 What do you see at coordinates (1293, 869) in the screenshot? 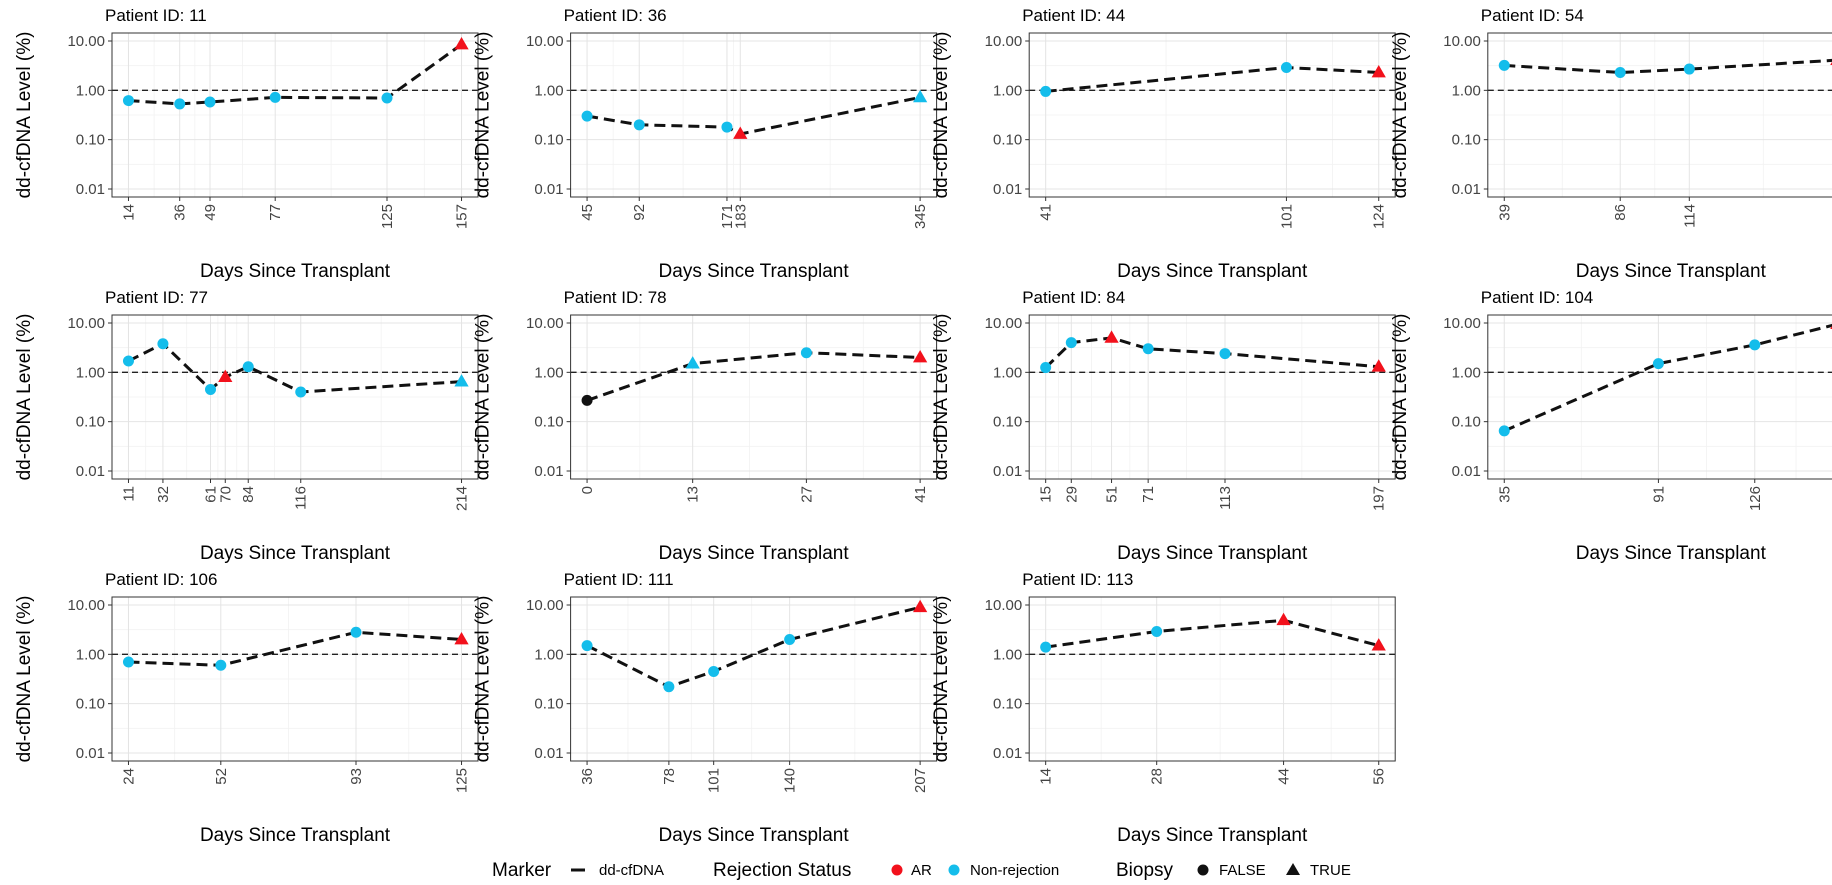
I see `legend-key-true` at bounding box center [1293, 869].